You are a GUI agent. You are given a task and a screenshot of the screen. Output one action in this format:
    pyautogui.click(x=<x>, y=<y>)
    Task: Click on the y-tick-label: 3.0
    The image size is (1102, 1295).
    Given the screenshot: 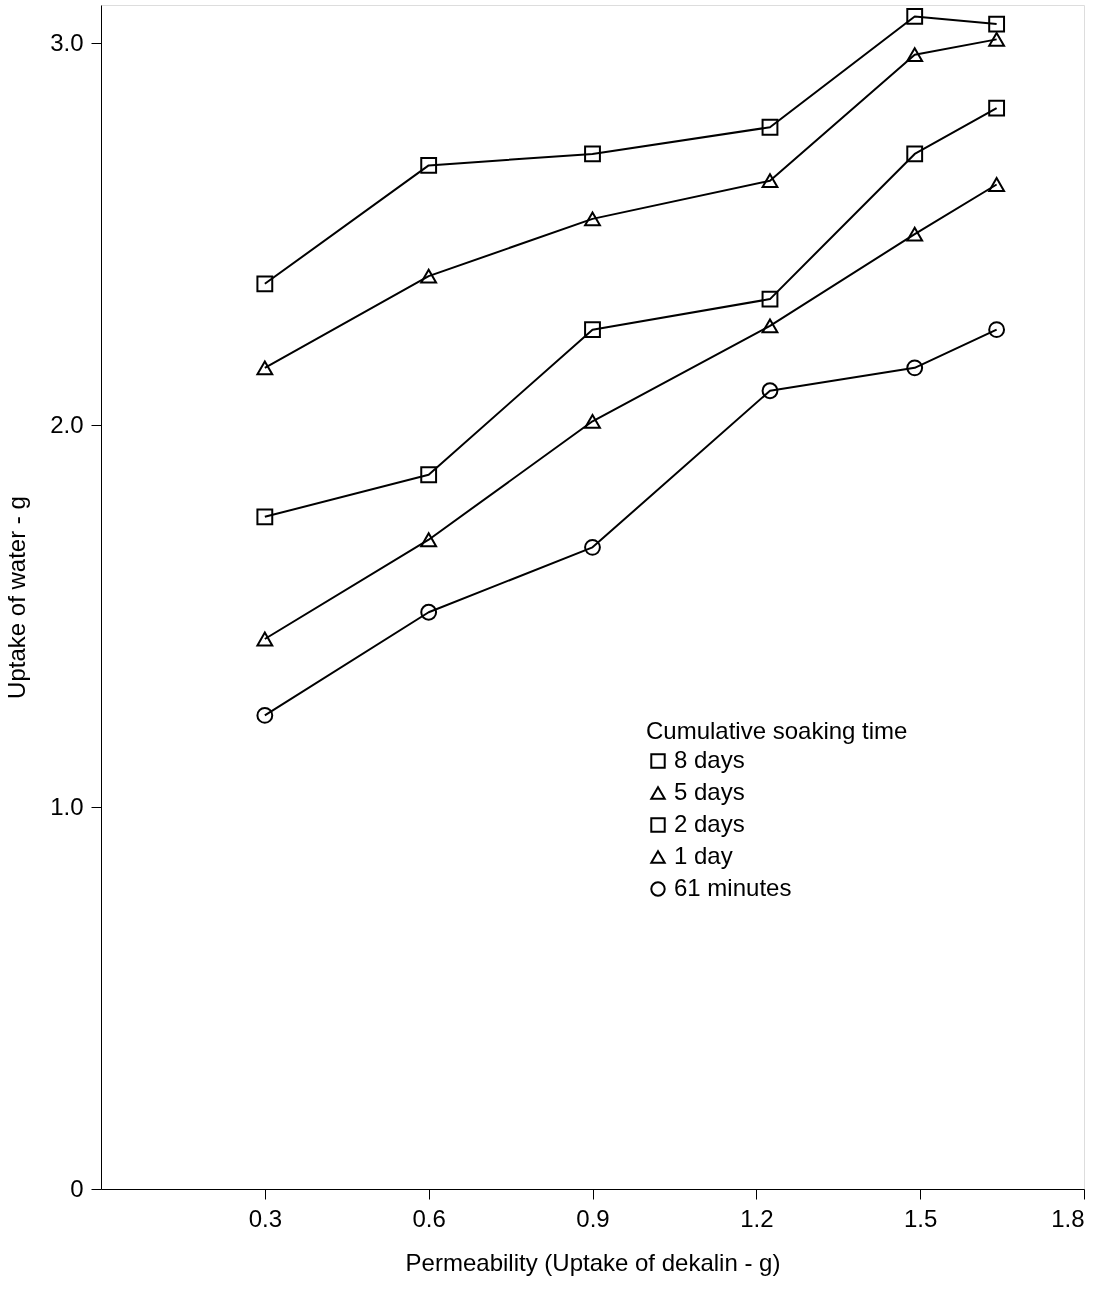 What is the action you would take?
    pyautogui.click(x=67, y=42)
    